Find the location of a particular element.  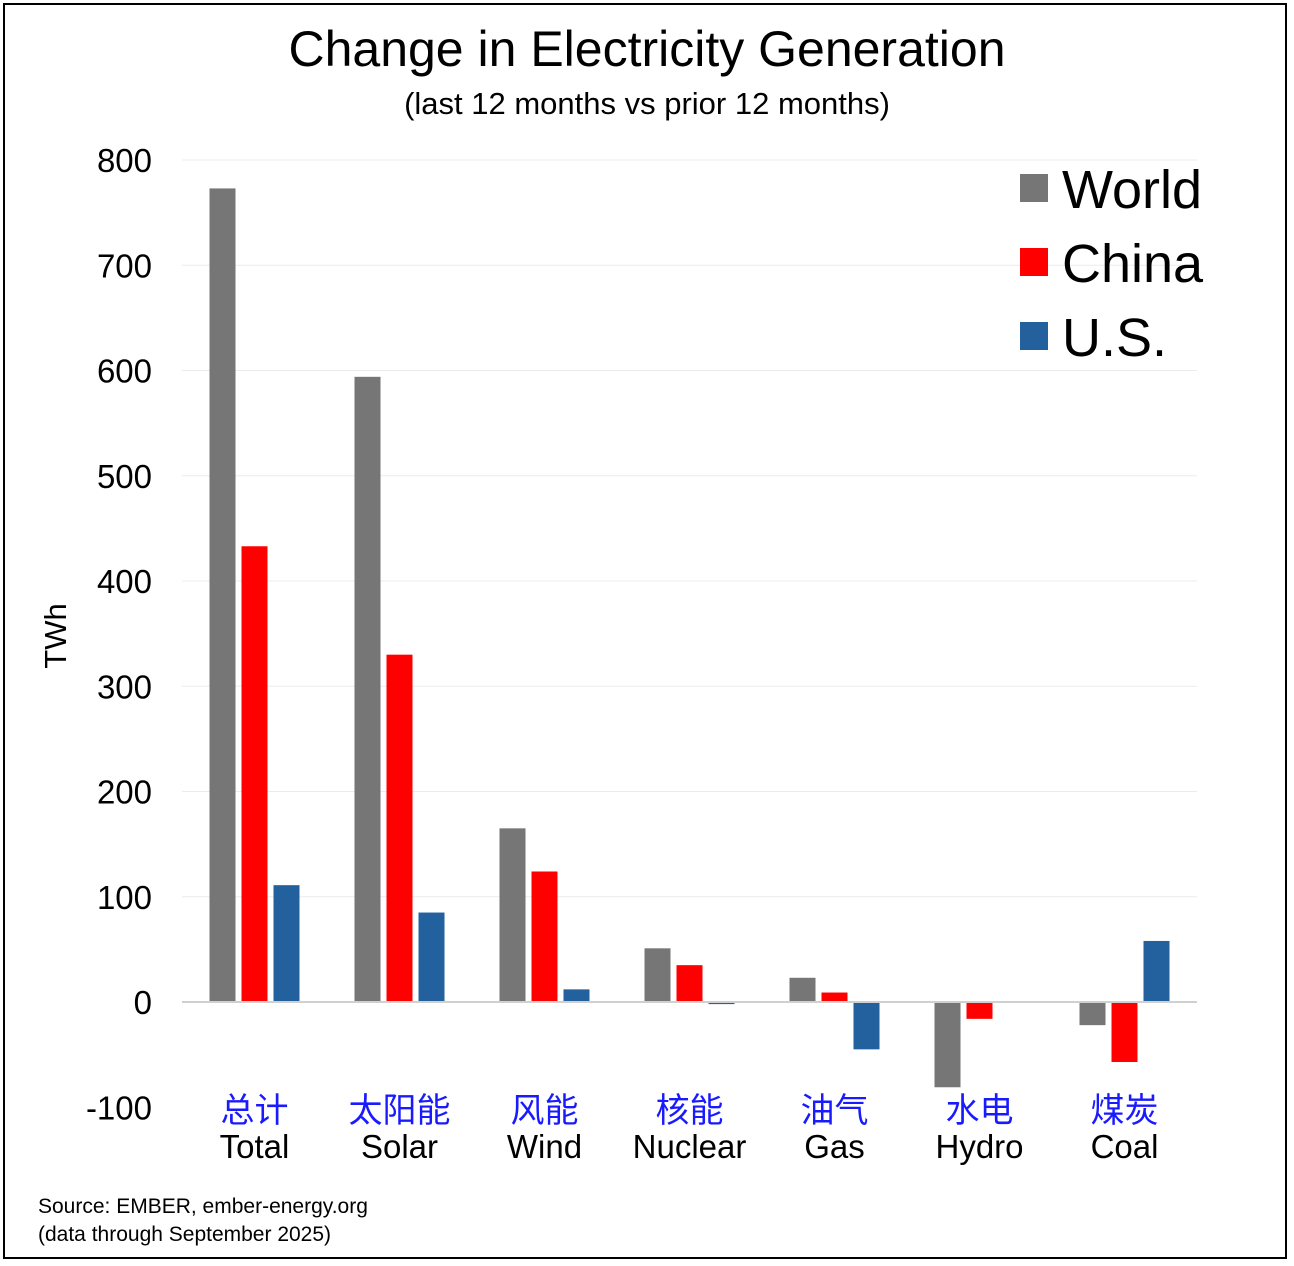

y-tick-label: 600 is located at coordinates (124, 371).